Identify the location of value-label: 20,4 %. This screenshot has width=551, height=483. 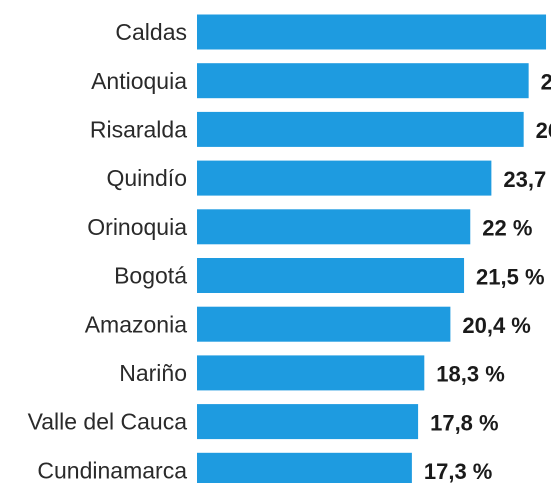
(496, 325).